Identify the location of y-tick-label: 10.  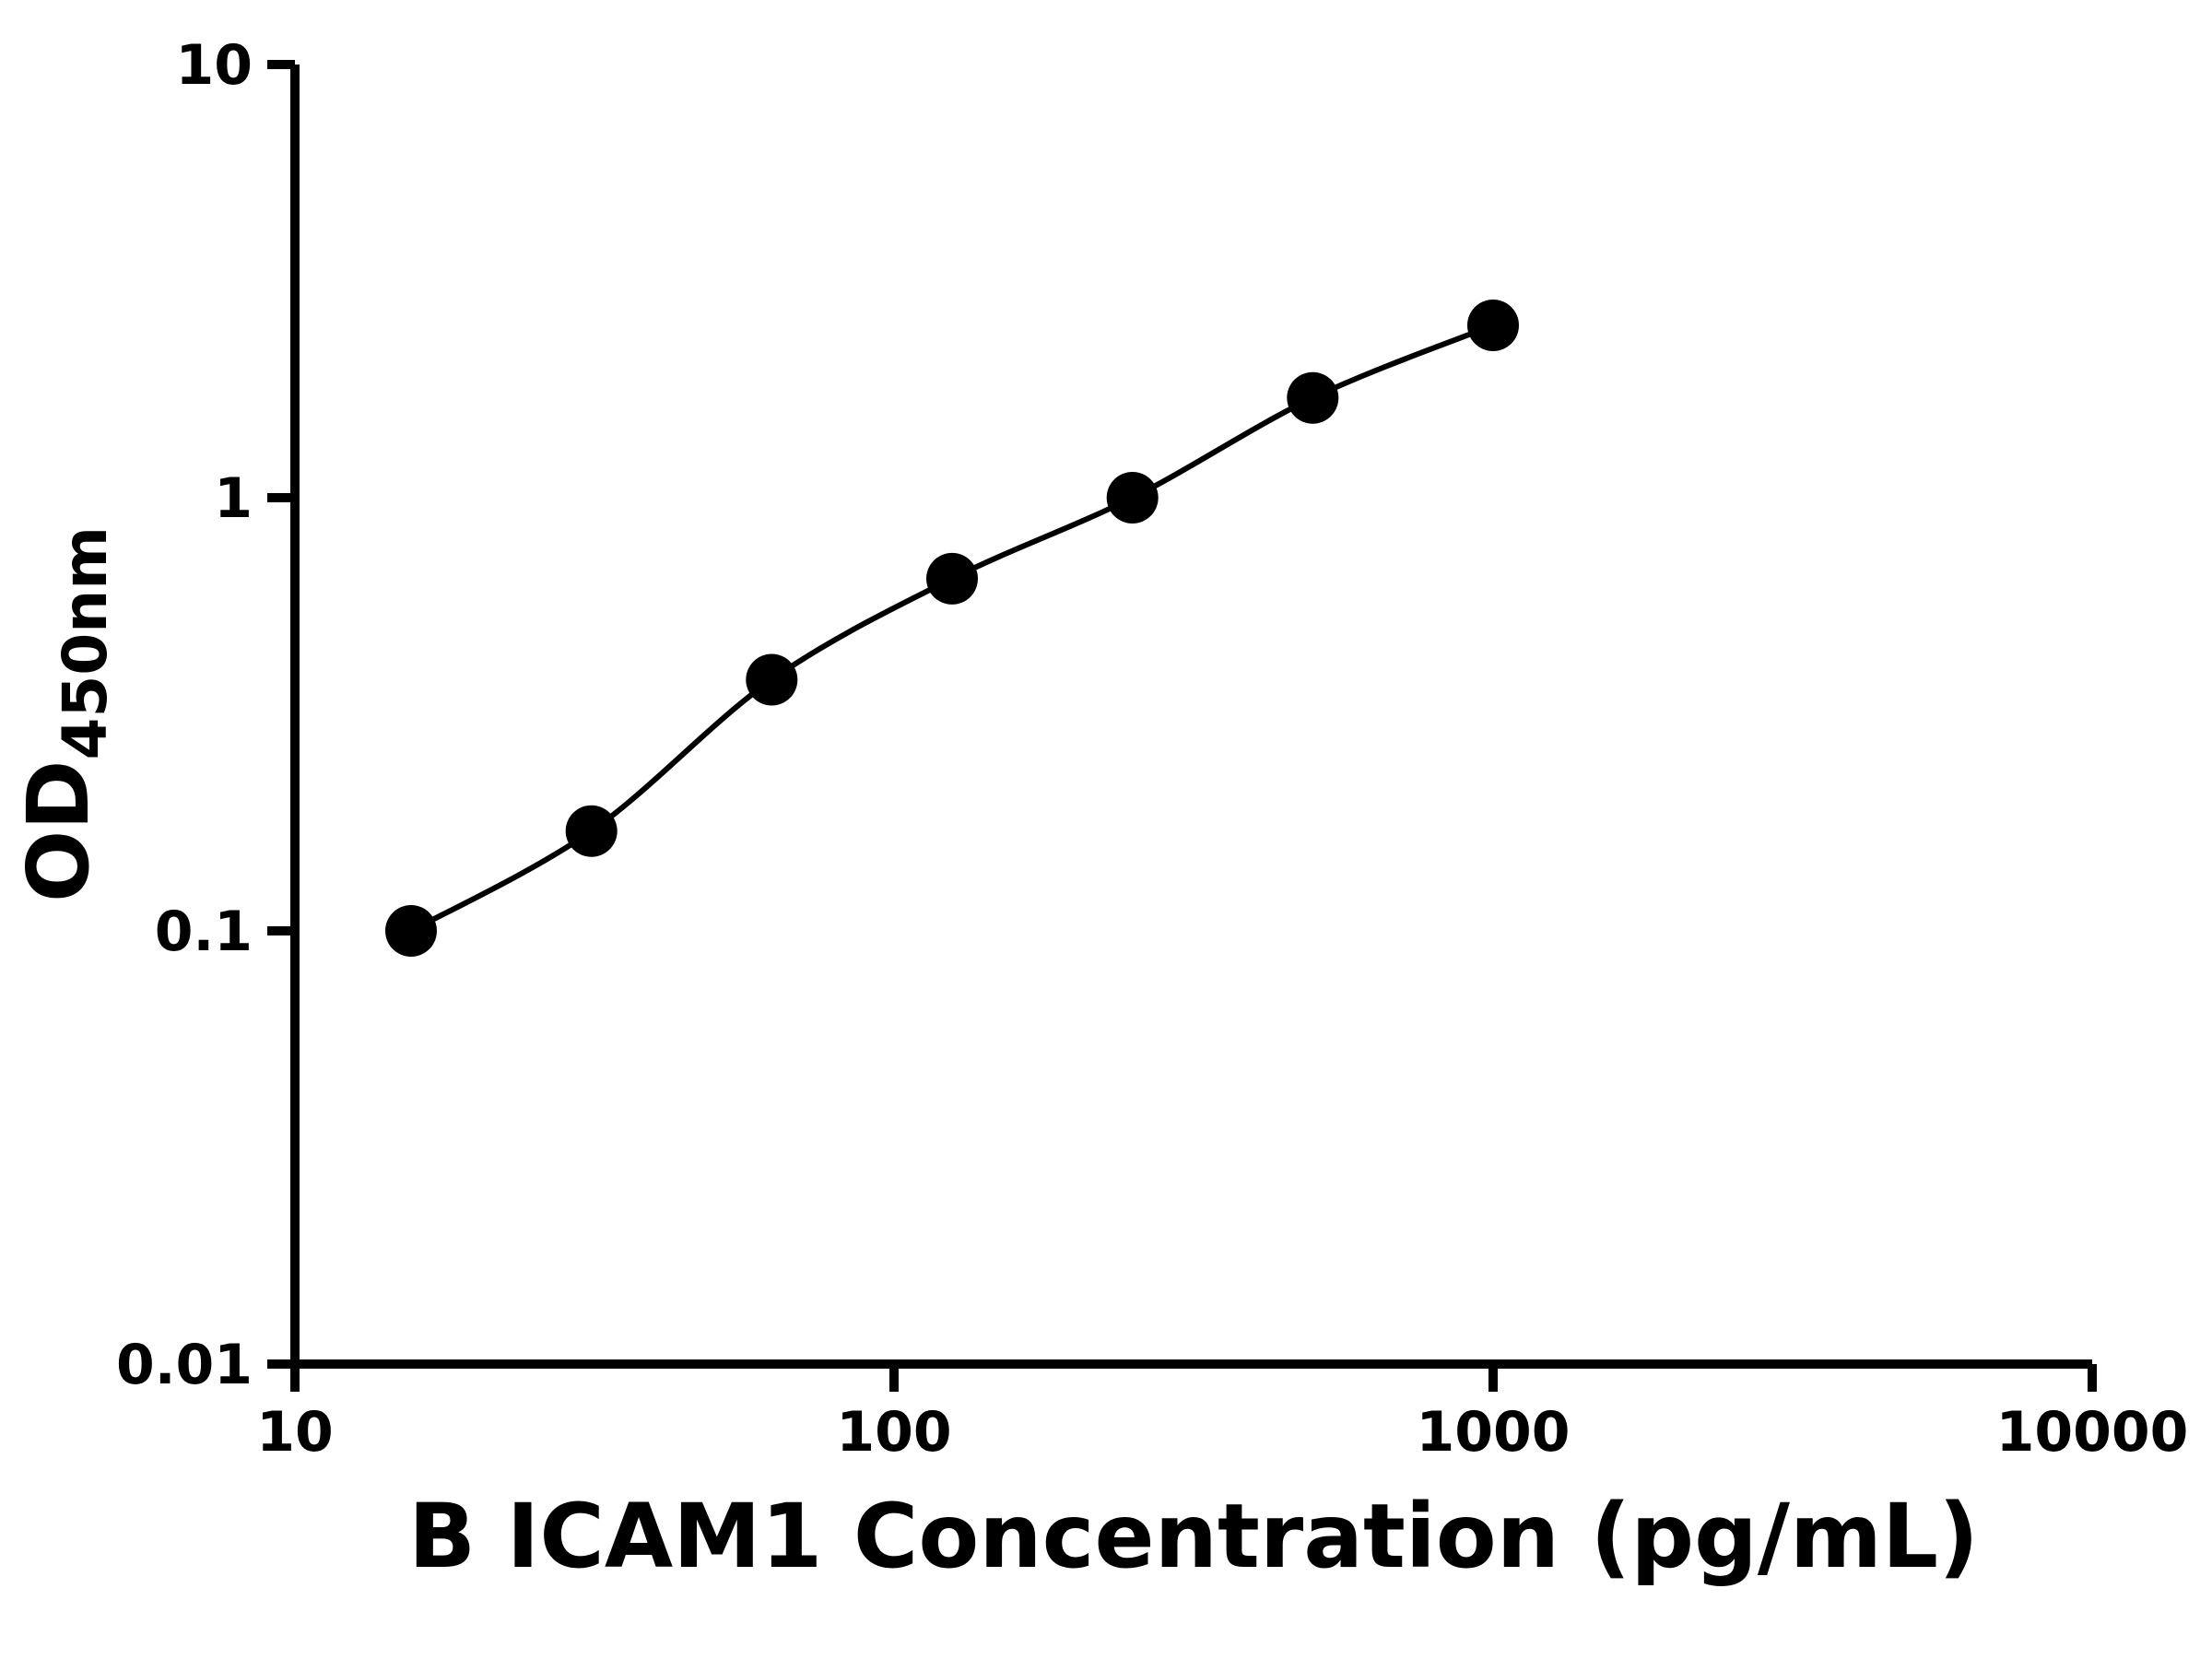
(214, 65).